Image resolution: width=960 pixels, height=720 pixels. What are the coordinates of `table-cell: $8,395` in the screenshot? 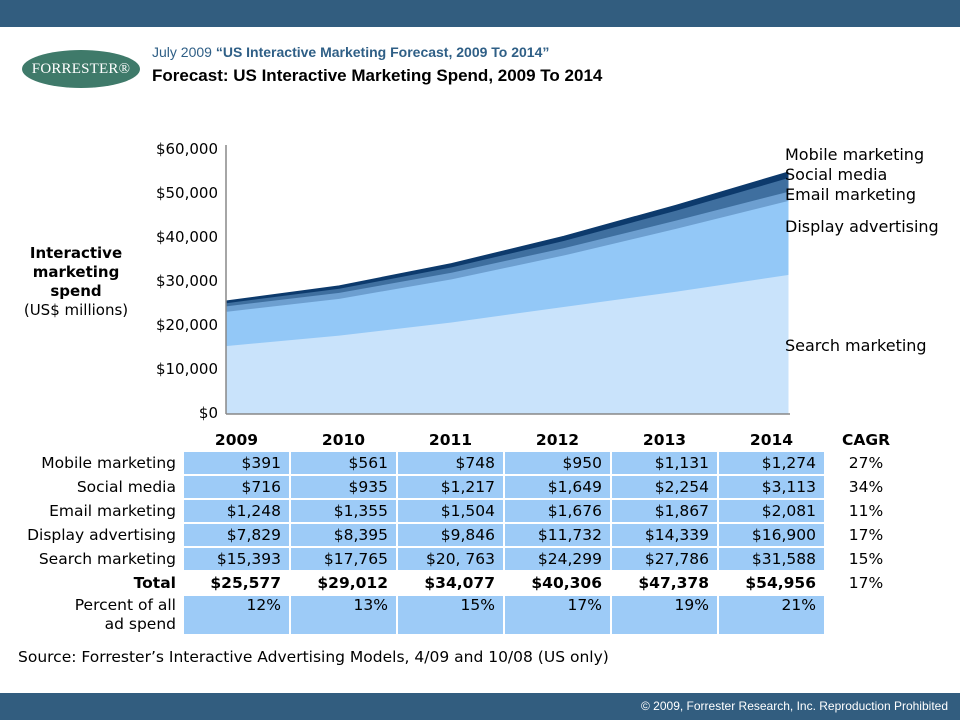 It's located at (343, 535).